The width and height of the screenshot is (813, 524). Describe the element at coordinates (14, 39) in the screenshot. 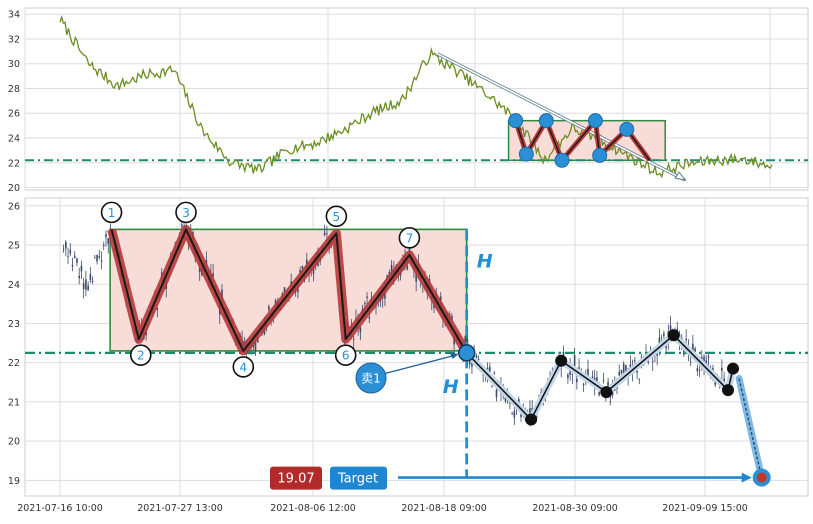

I see `overview-y-tick-label: 32` at that location.